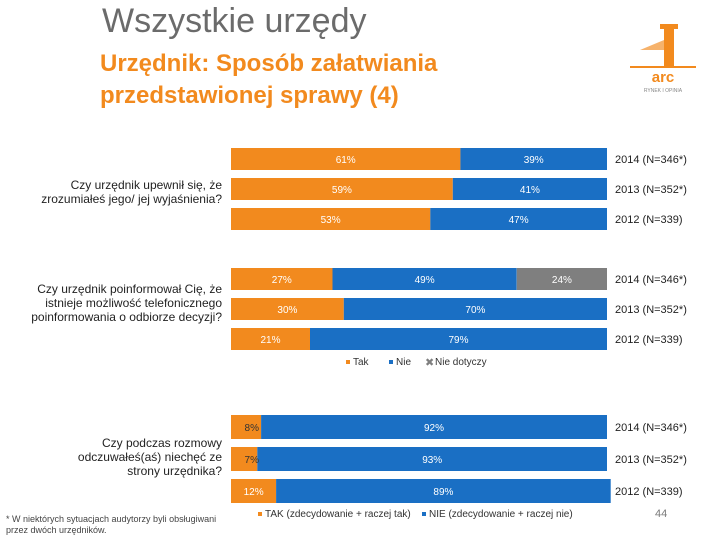  I want to click on legend-label: Nie, so click(403, 362).